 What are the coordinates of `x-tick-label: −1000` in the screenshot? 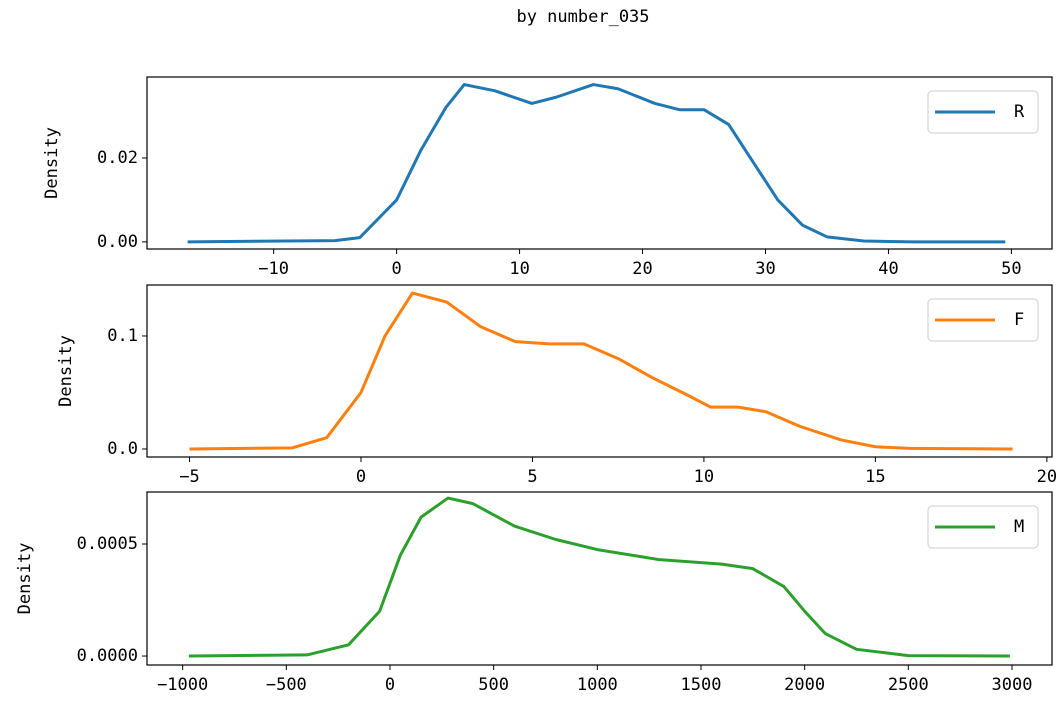 It's located at (182, 685).